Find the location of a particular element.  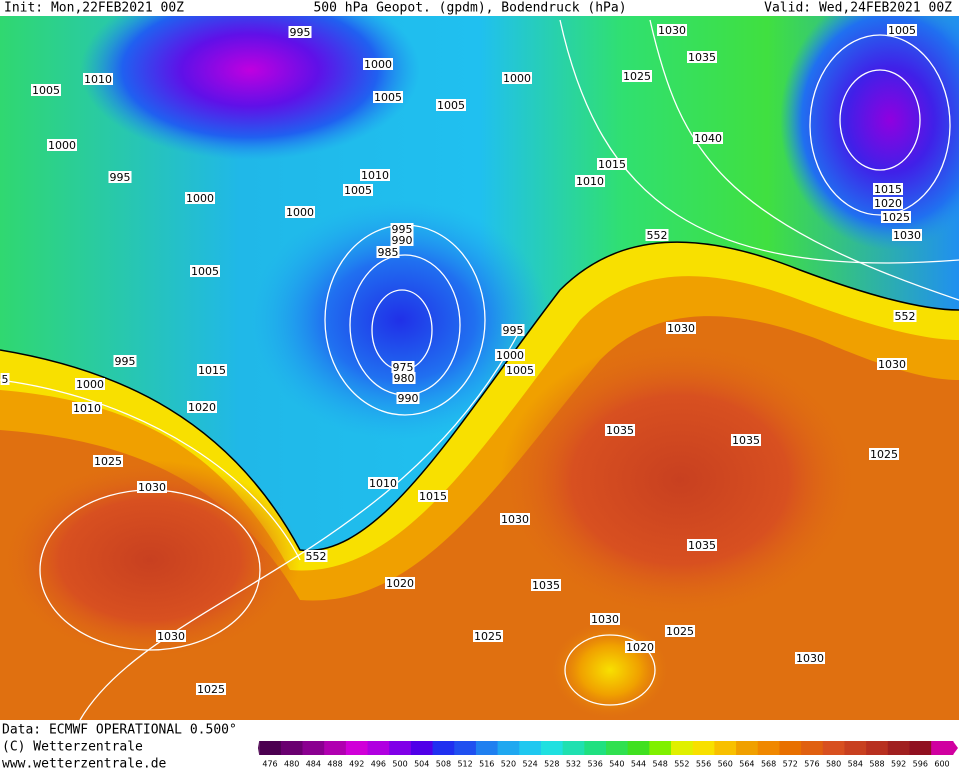

colorbar-tick-label: 600 is located at coordinates (941, 764).